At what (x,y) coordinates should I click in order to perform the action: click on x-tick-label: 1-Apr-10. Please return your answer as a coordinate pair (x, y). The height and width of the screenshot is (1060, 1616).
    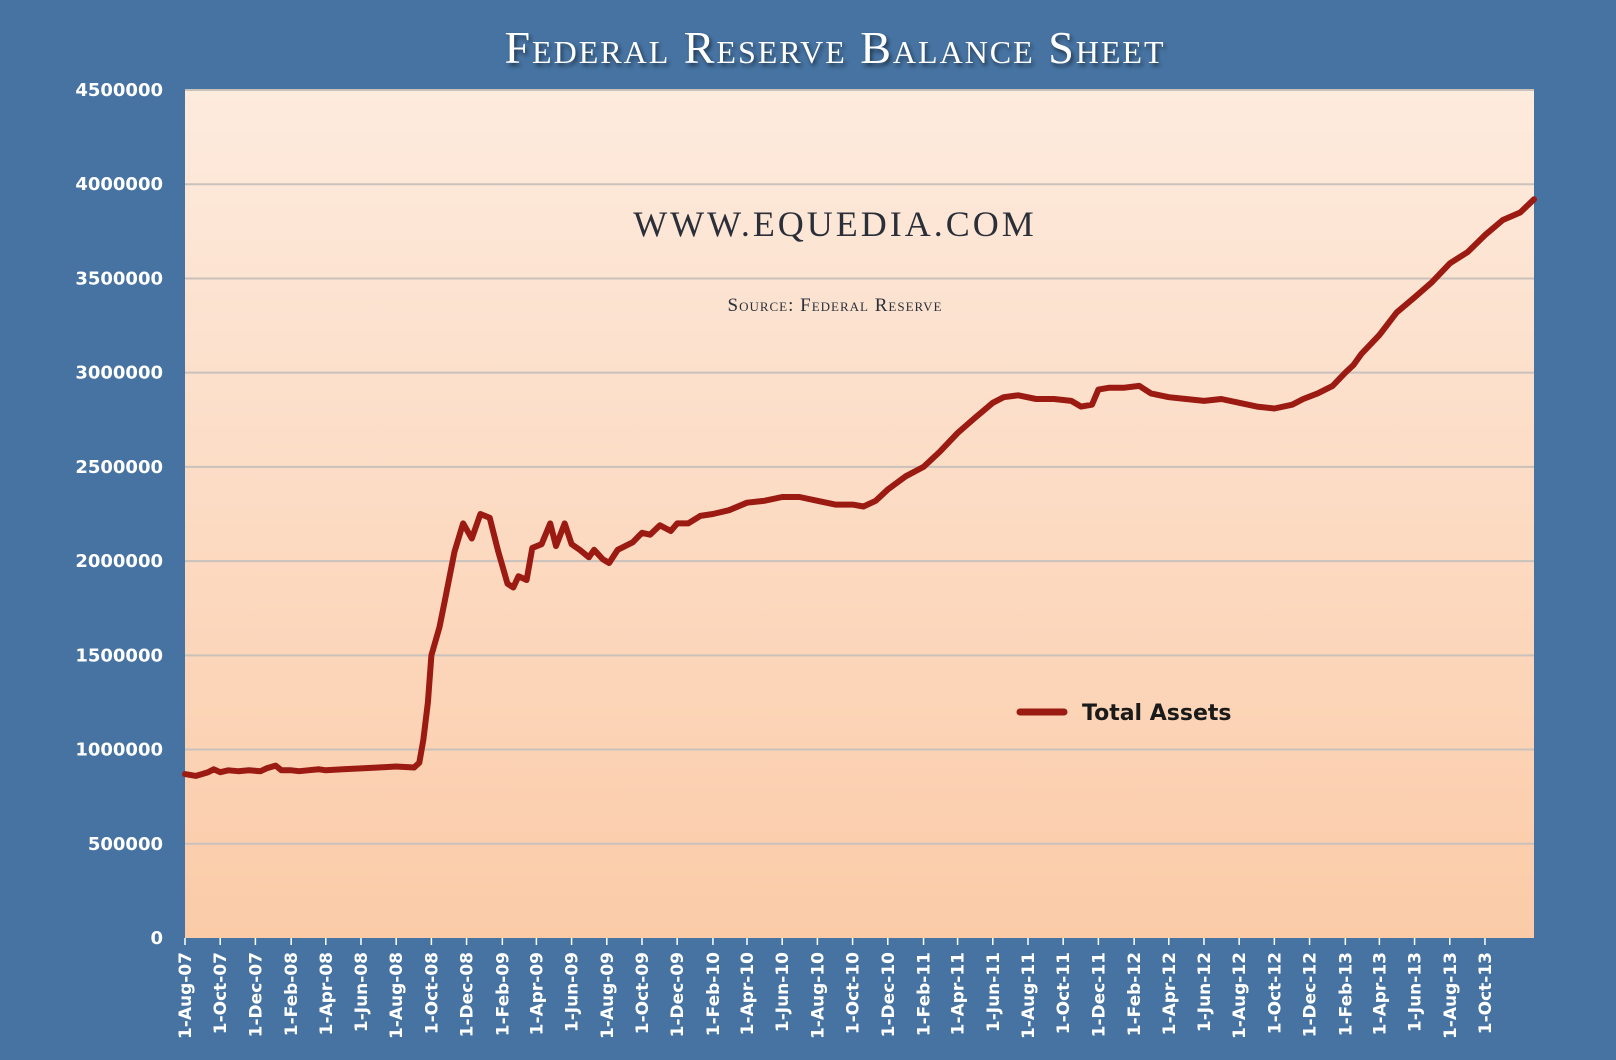
    Looking at the image, I should click on (748, 993).